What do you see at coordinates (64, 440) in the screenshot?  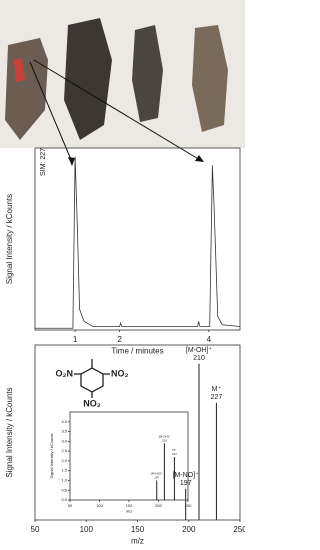 I see `y-tick-label: 3.0` at bounding box center [64, 440].